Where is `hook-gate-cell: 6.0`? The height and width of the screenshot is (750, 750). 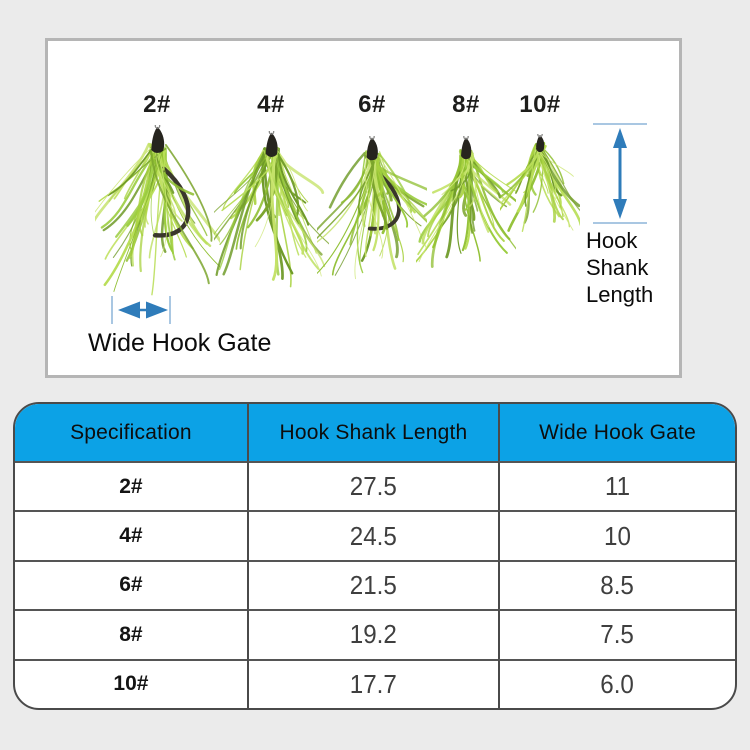
hook-gate-cell: 6.0 is located at coordinates (616, 683).